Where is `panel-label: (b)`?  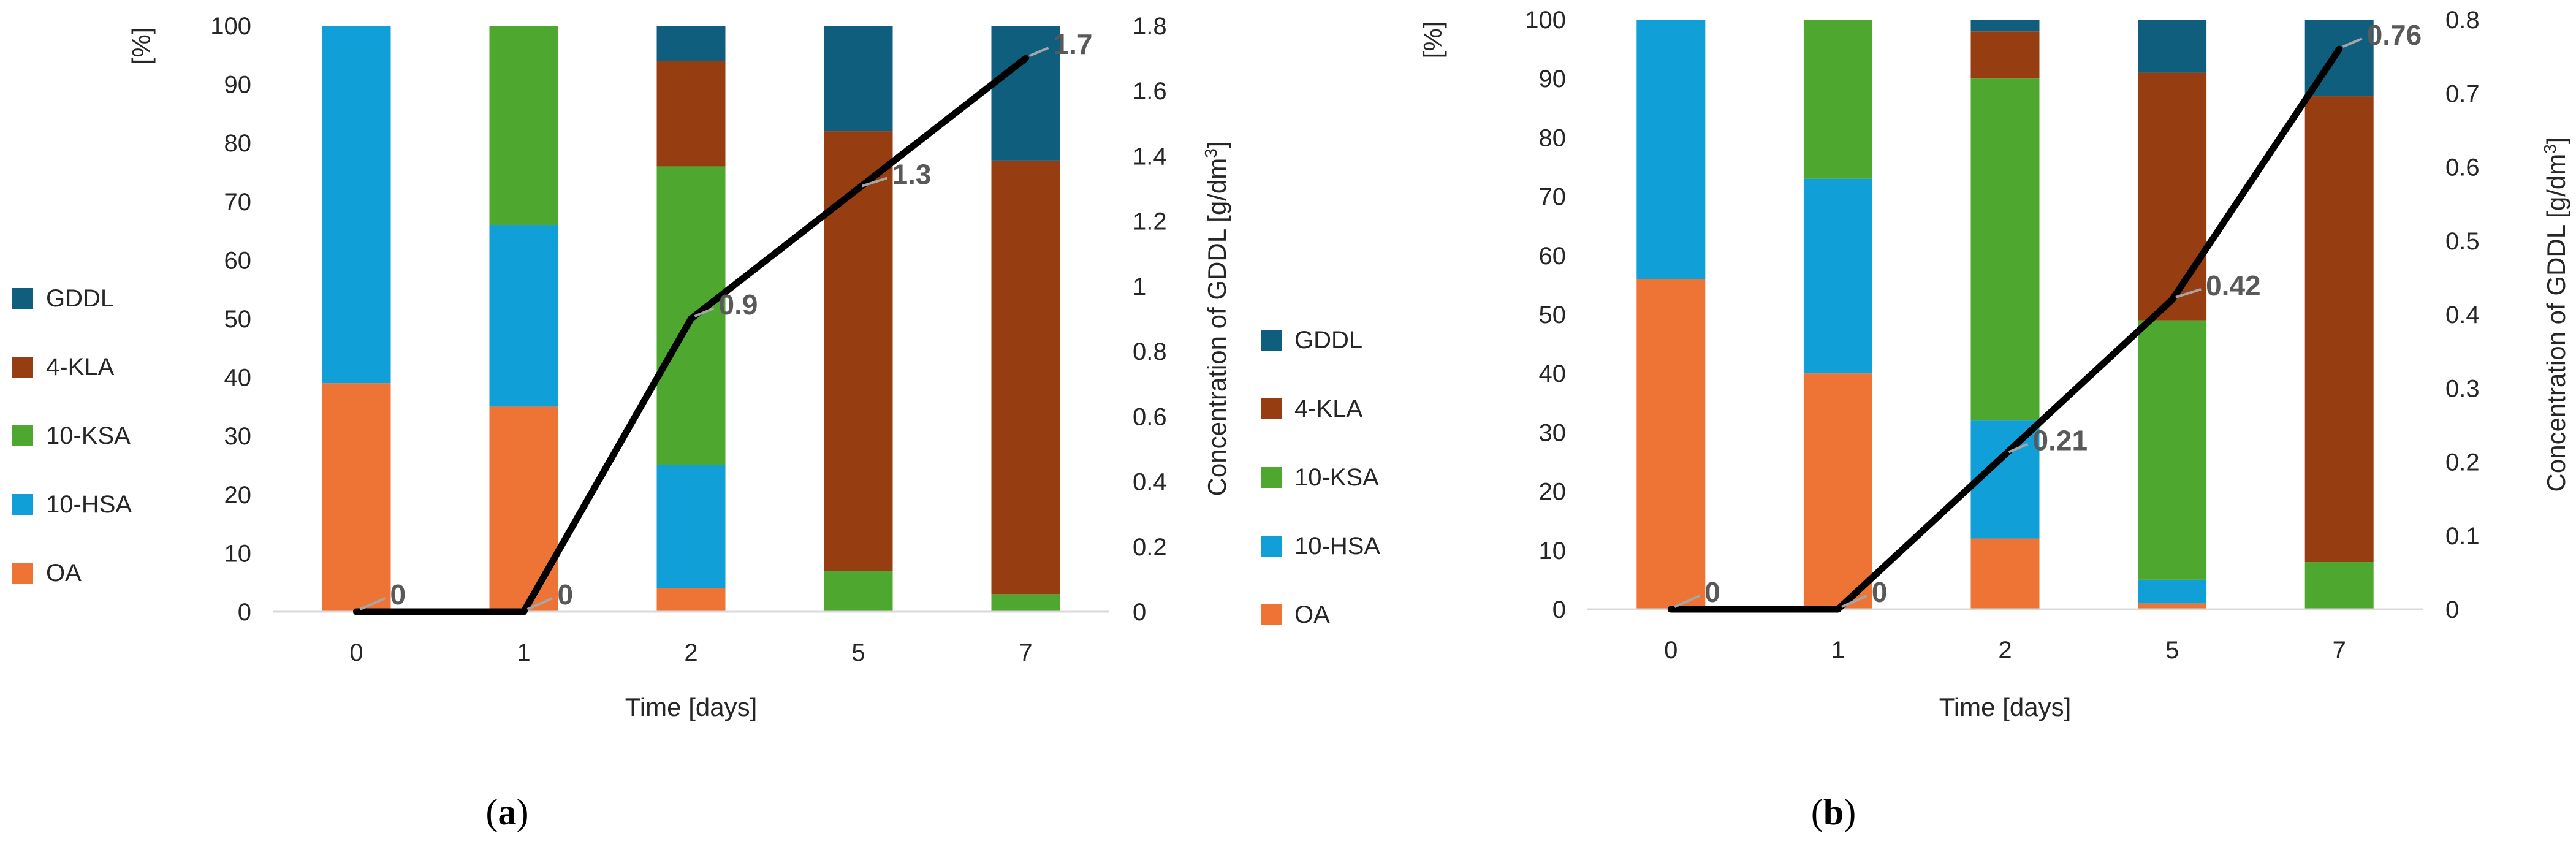
panel-label: (b) is located at coordinates (1833, 812).